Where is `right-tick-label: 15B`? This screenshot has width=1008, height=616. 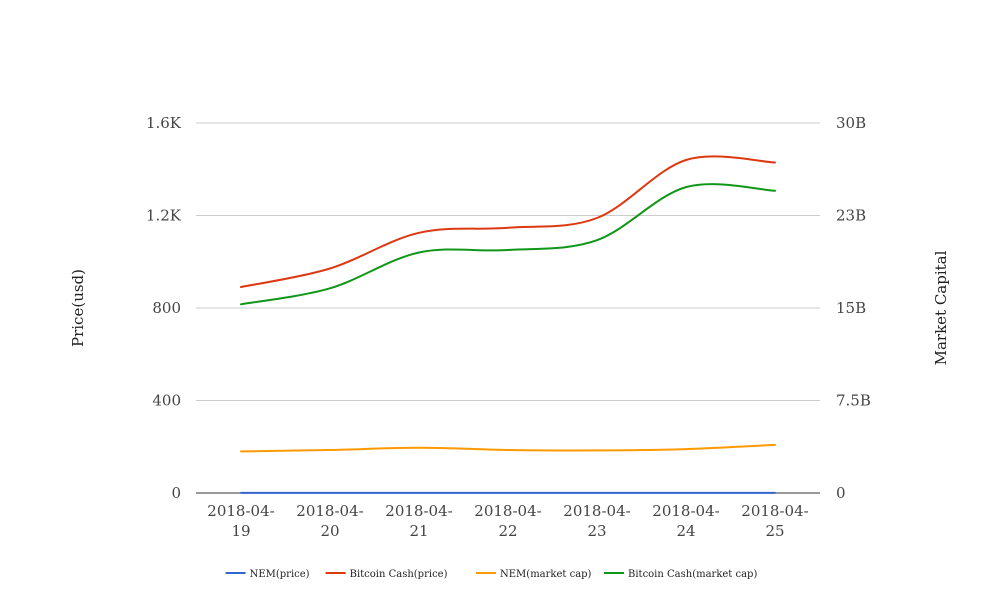
right-tick-label: 15B is located at coordinates (851, 308).